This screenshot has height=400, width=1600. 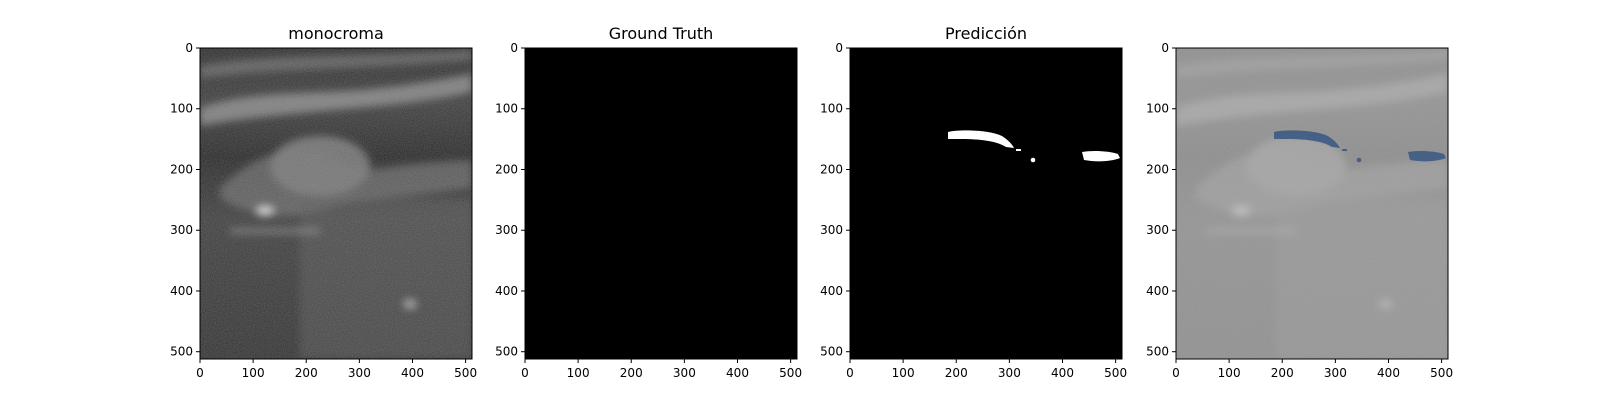 What do you see at coordinates (1360, 146) in the screenshot?
I see `overlay-prediction-blobs` at bounding box center [1360, 146].